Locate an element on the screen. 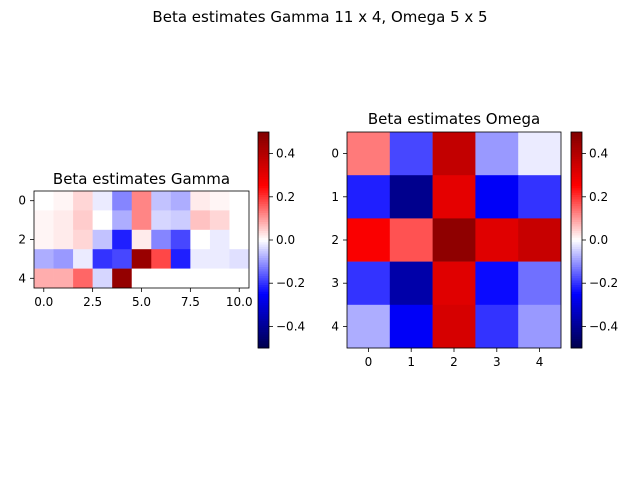  omega-xtick-label: 2 is located at coordinates (454, 362).